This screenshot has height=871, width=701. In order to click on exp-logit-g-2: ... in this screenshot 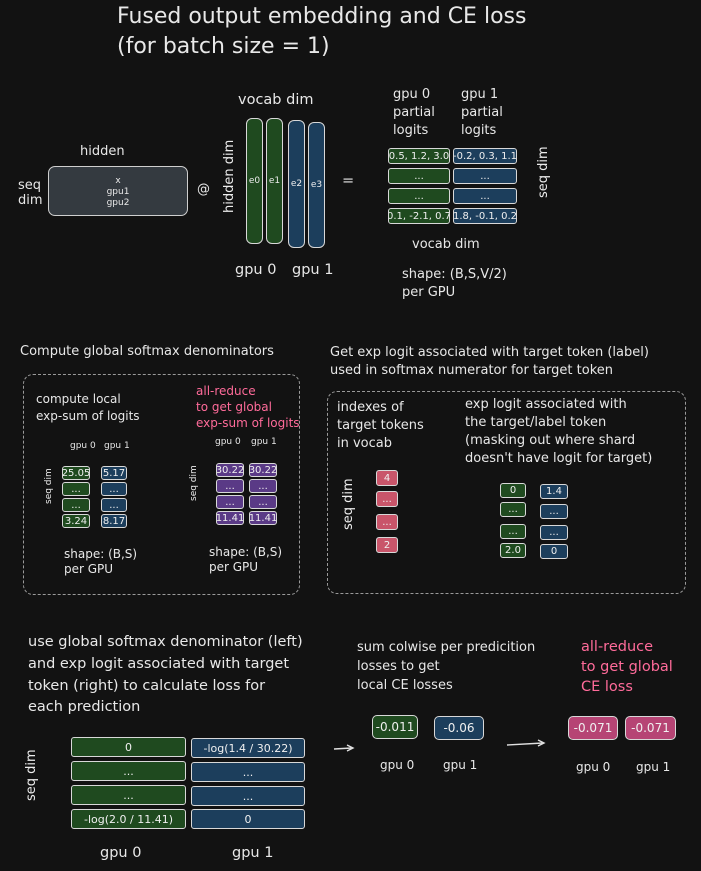, I will do `click(513, 531)`.